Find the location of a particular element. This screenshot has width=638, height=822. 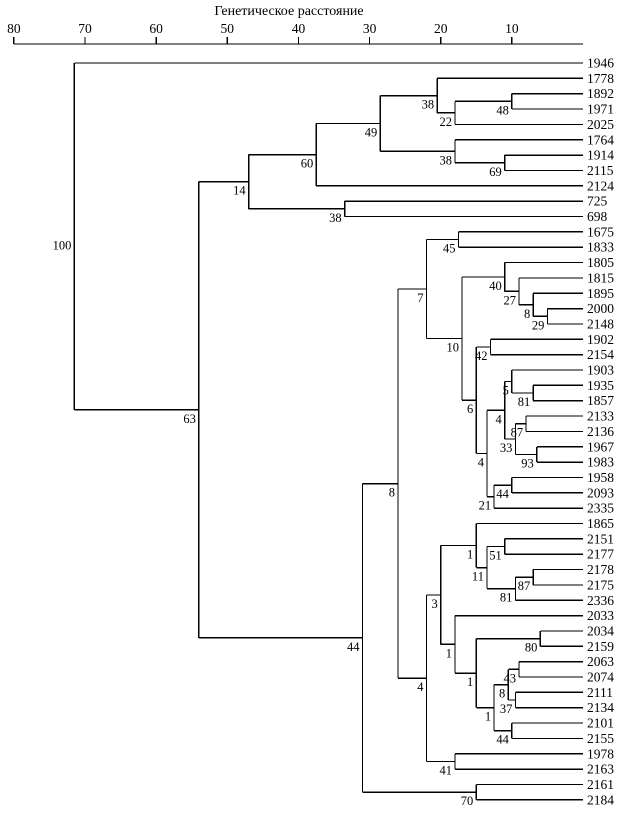

leaf-label: 2063 is located at coordinates (600, 661).